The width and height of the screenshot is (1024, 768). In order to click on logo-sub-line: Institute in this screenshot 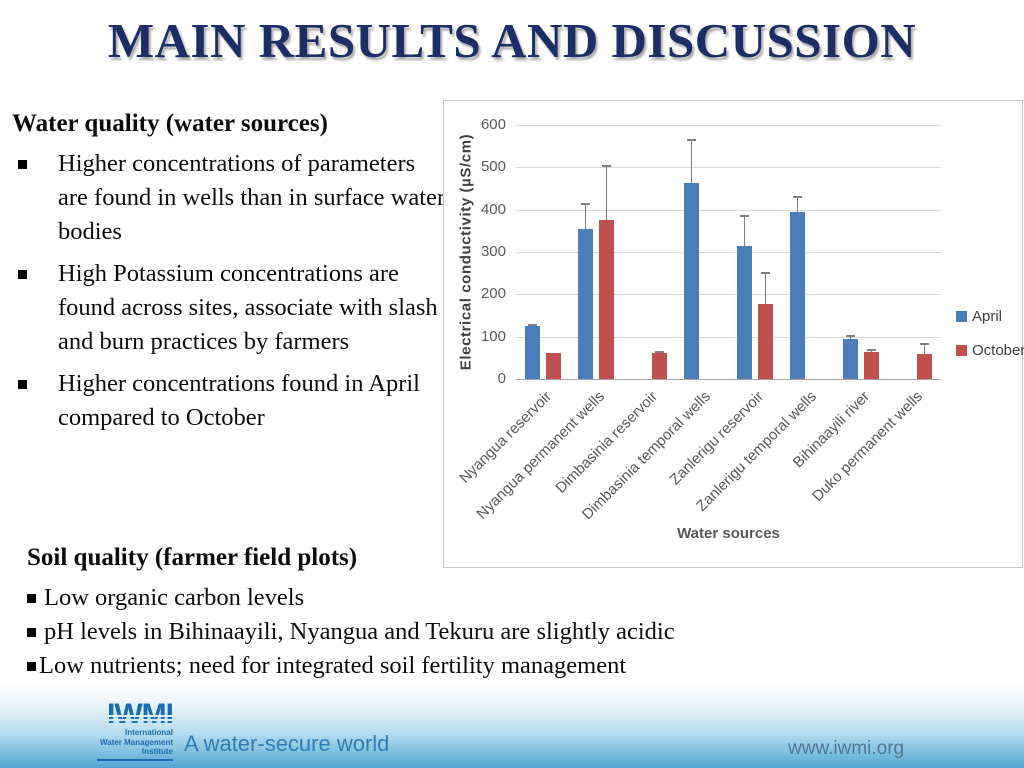, I will do `click(157, 752)`.